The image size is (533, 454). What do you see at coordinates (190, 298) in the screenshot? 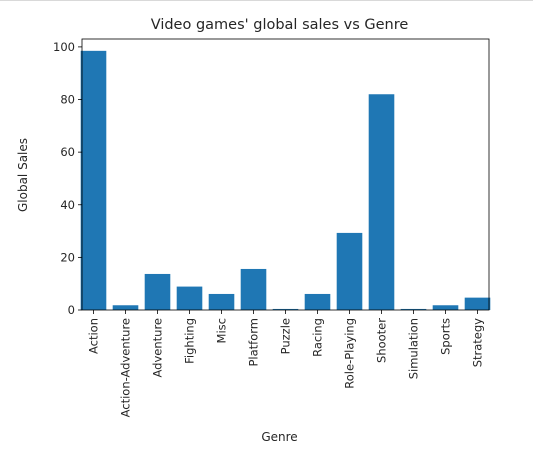
I see `bar-fighting` at bounding box center [190, 298].